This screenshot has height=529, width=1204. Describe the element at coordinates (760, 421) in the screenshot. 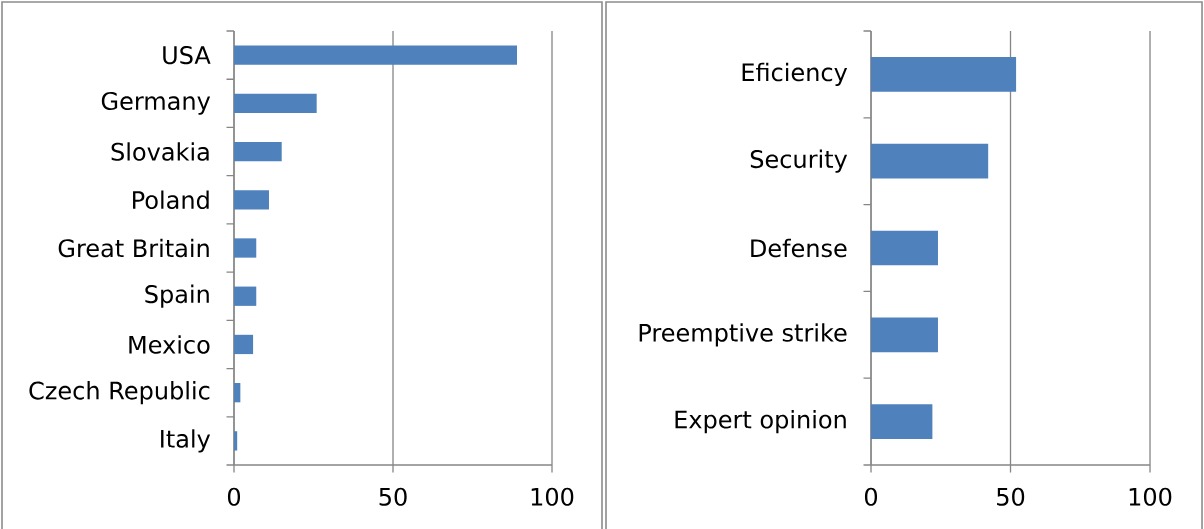

I see `y-tick-label: Expert opinion` at that location.